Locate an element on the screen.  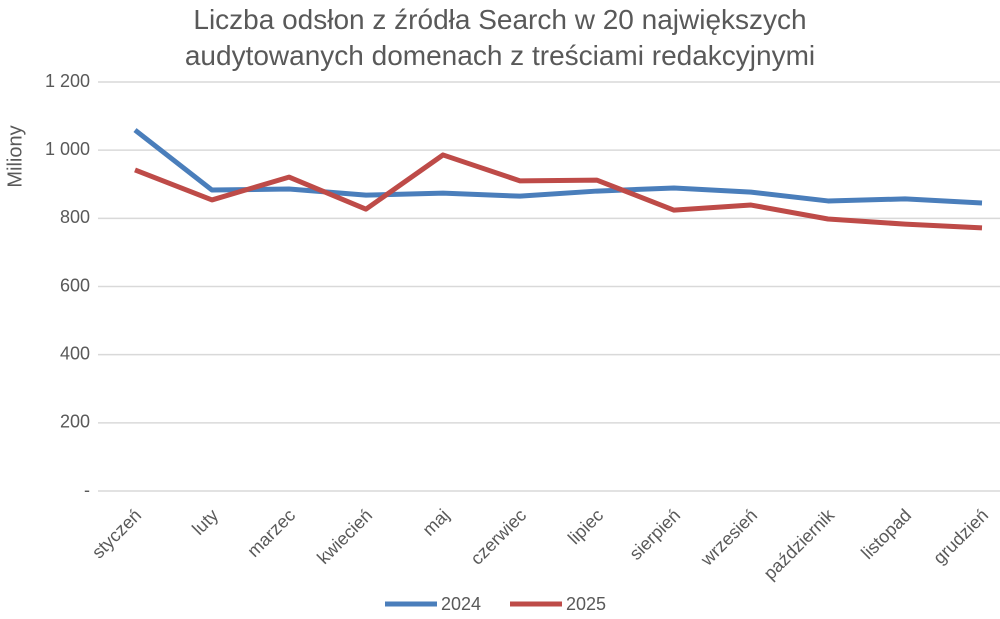
x-tick-label: maj is located at coordinates (436, 522).